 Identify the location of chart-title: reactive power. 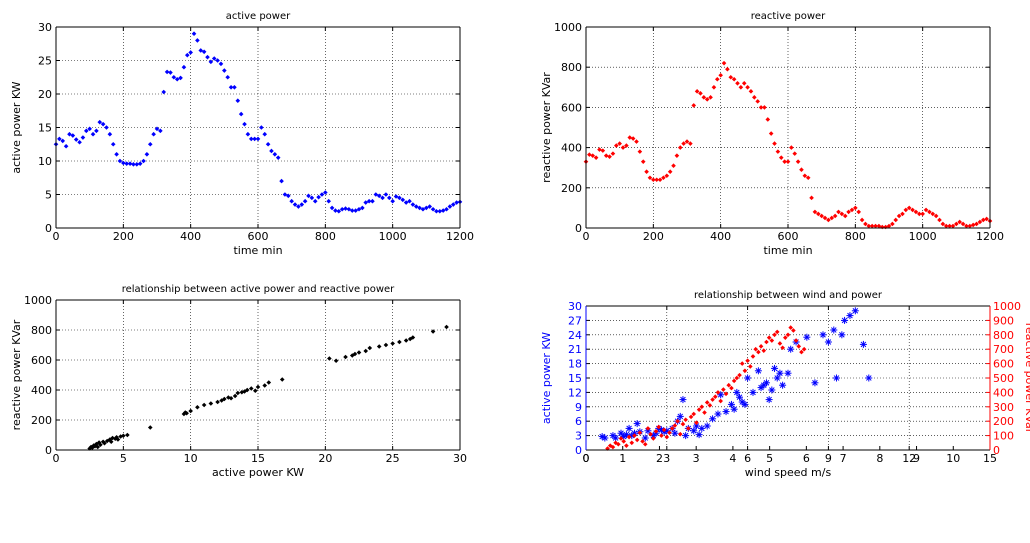
(788, 16).